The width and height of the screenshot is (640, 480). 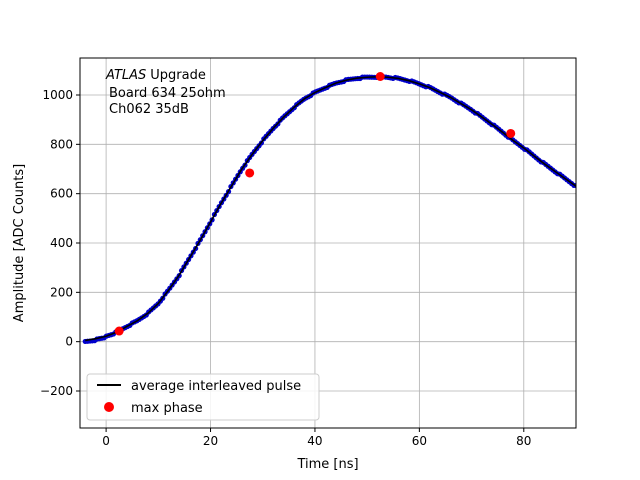 I want to click on legend-marker-max-phase, so click(x=109, y=407).